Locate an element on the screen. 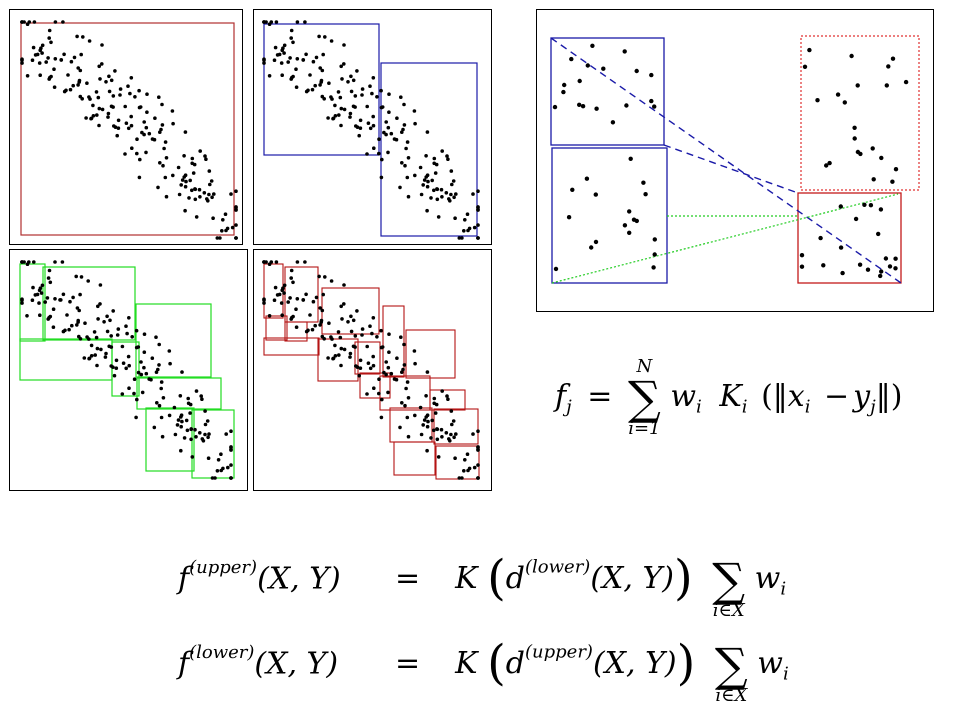  lower-distance-line is located at coordinates (725, 238).